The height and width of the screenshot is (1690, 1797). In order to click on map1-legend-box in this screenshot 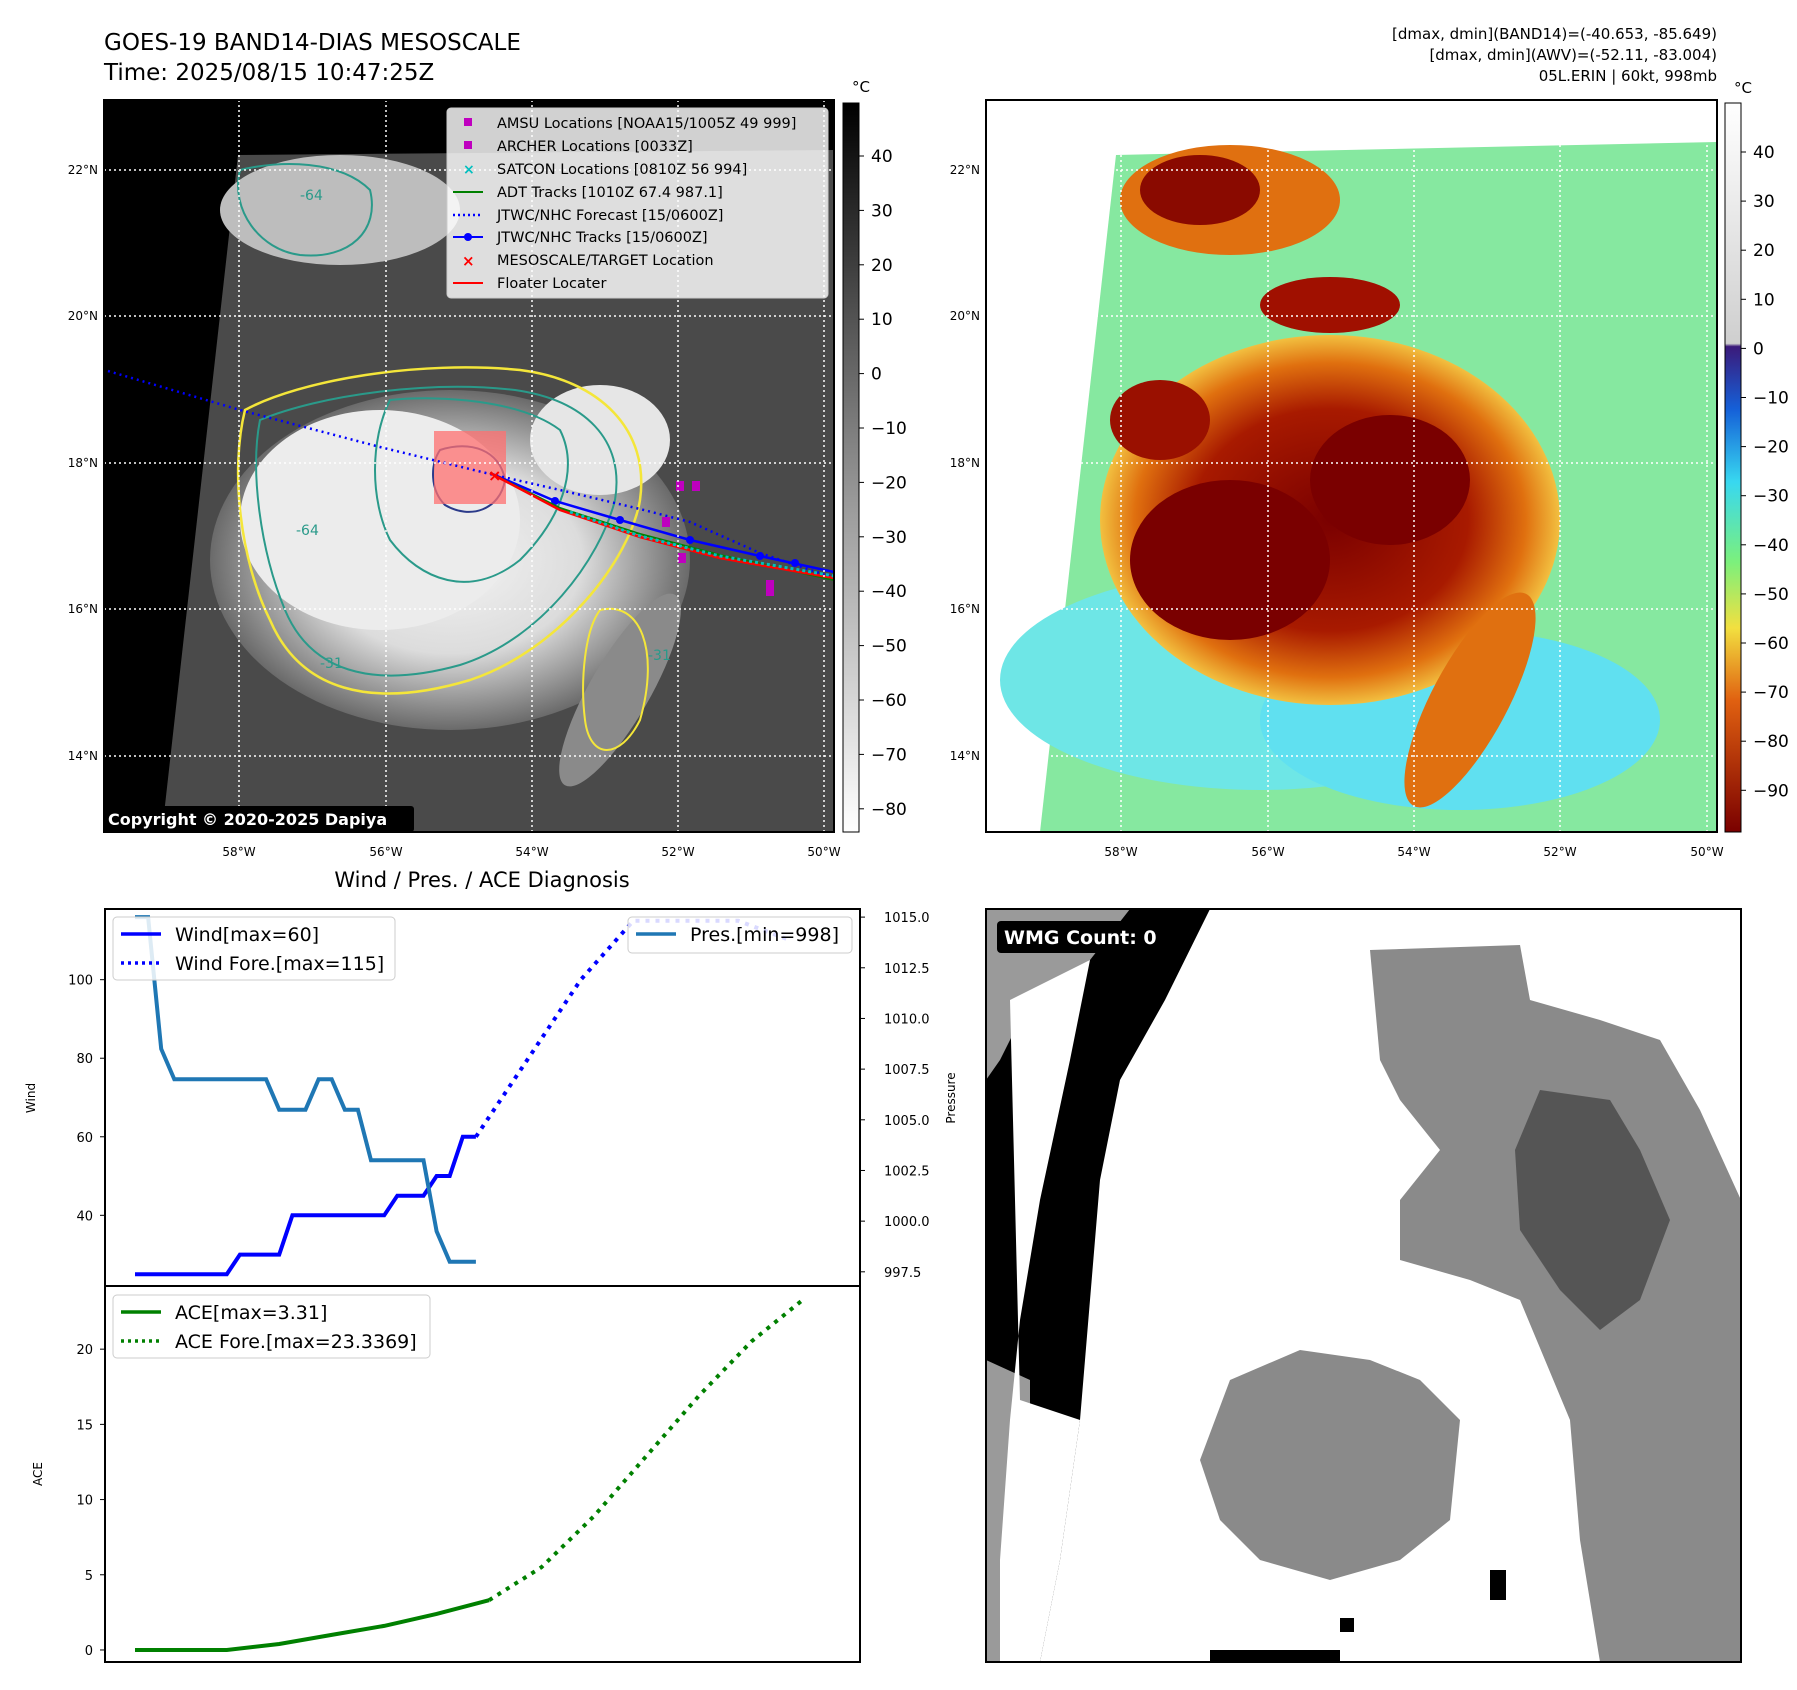, I will do `click(637, 203)`.